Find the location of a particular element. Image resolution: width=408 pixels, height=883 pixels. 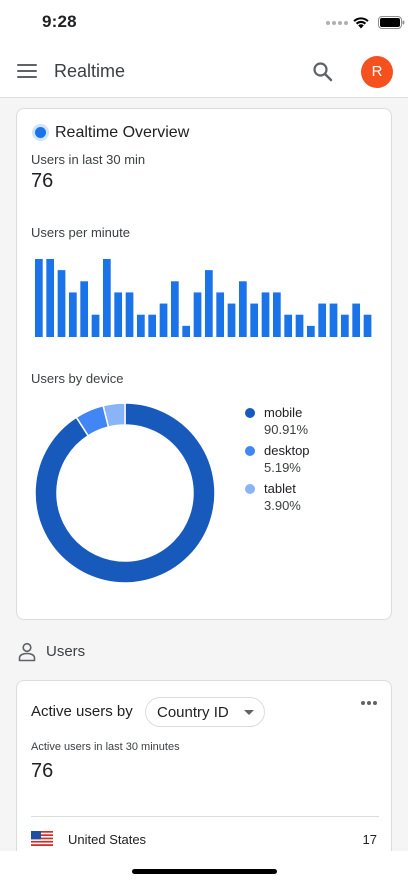

slice-mobile is located at coordinates (125, 493).